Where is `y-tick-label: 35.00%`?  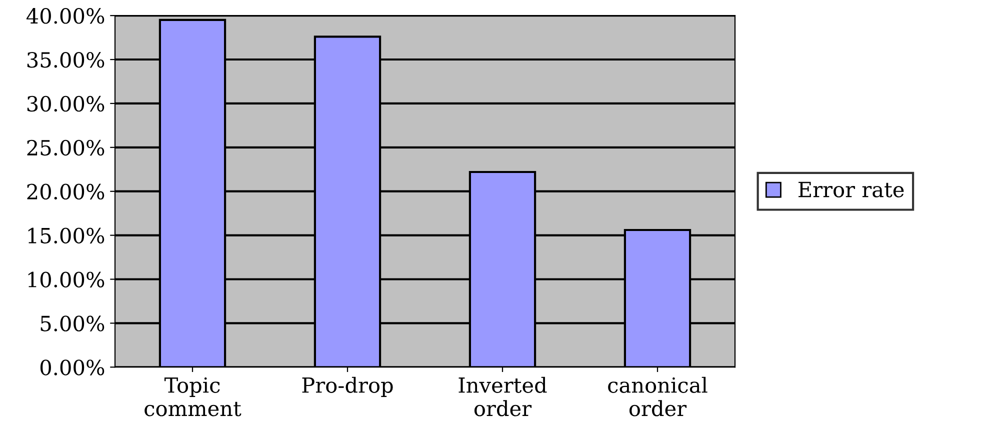 y-tick-label: 35.00% is located at coordinates (65, 60).